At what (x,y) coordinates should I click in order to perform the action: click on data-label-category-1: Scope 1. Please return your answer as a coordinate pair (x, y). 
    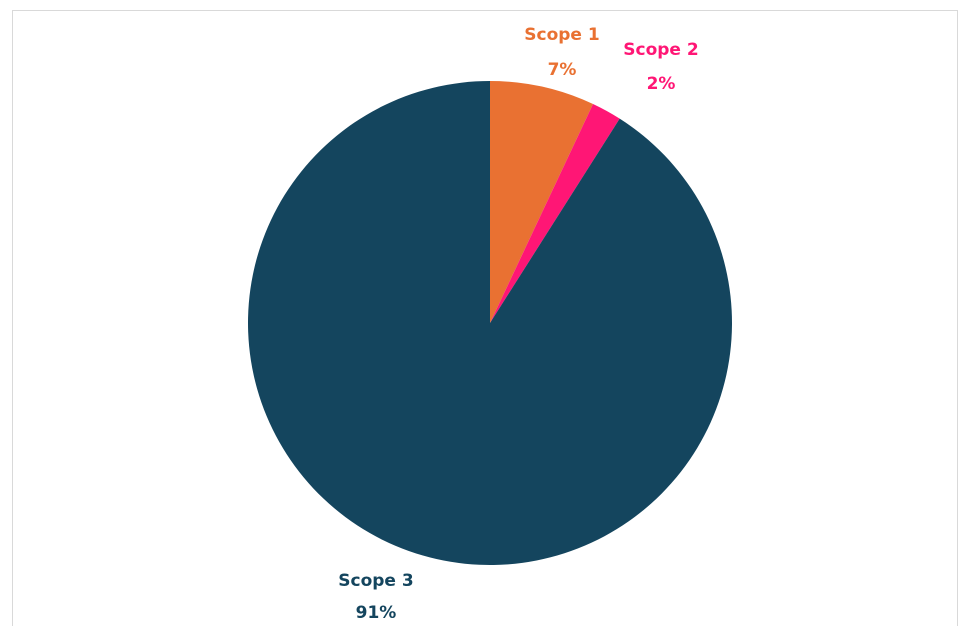
    Looking at the image, I should click on (561, 35).